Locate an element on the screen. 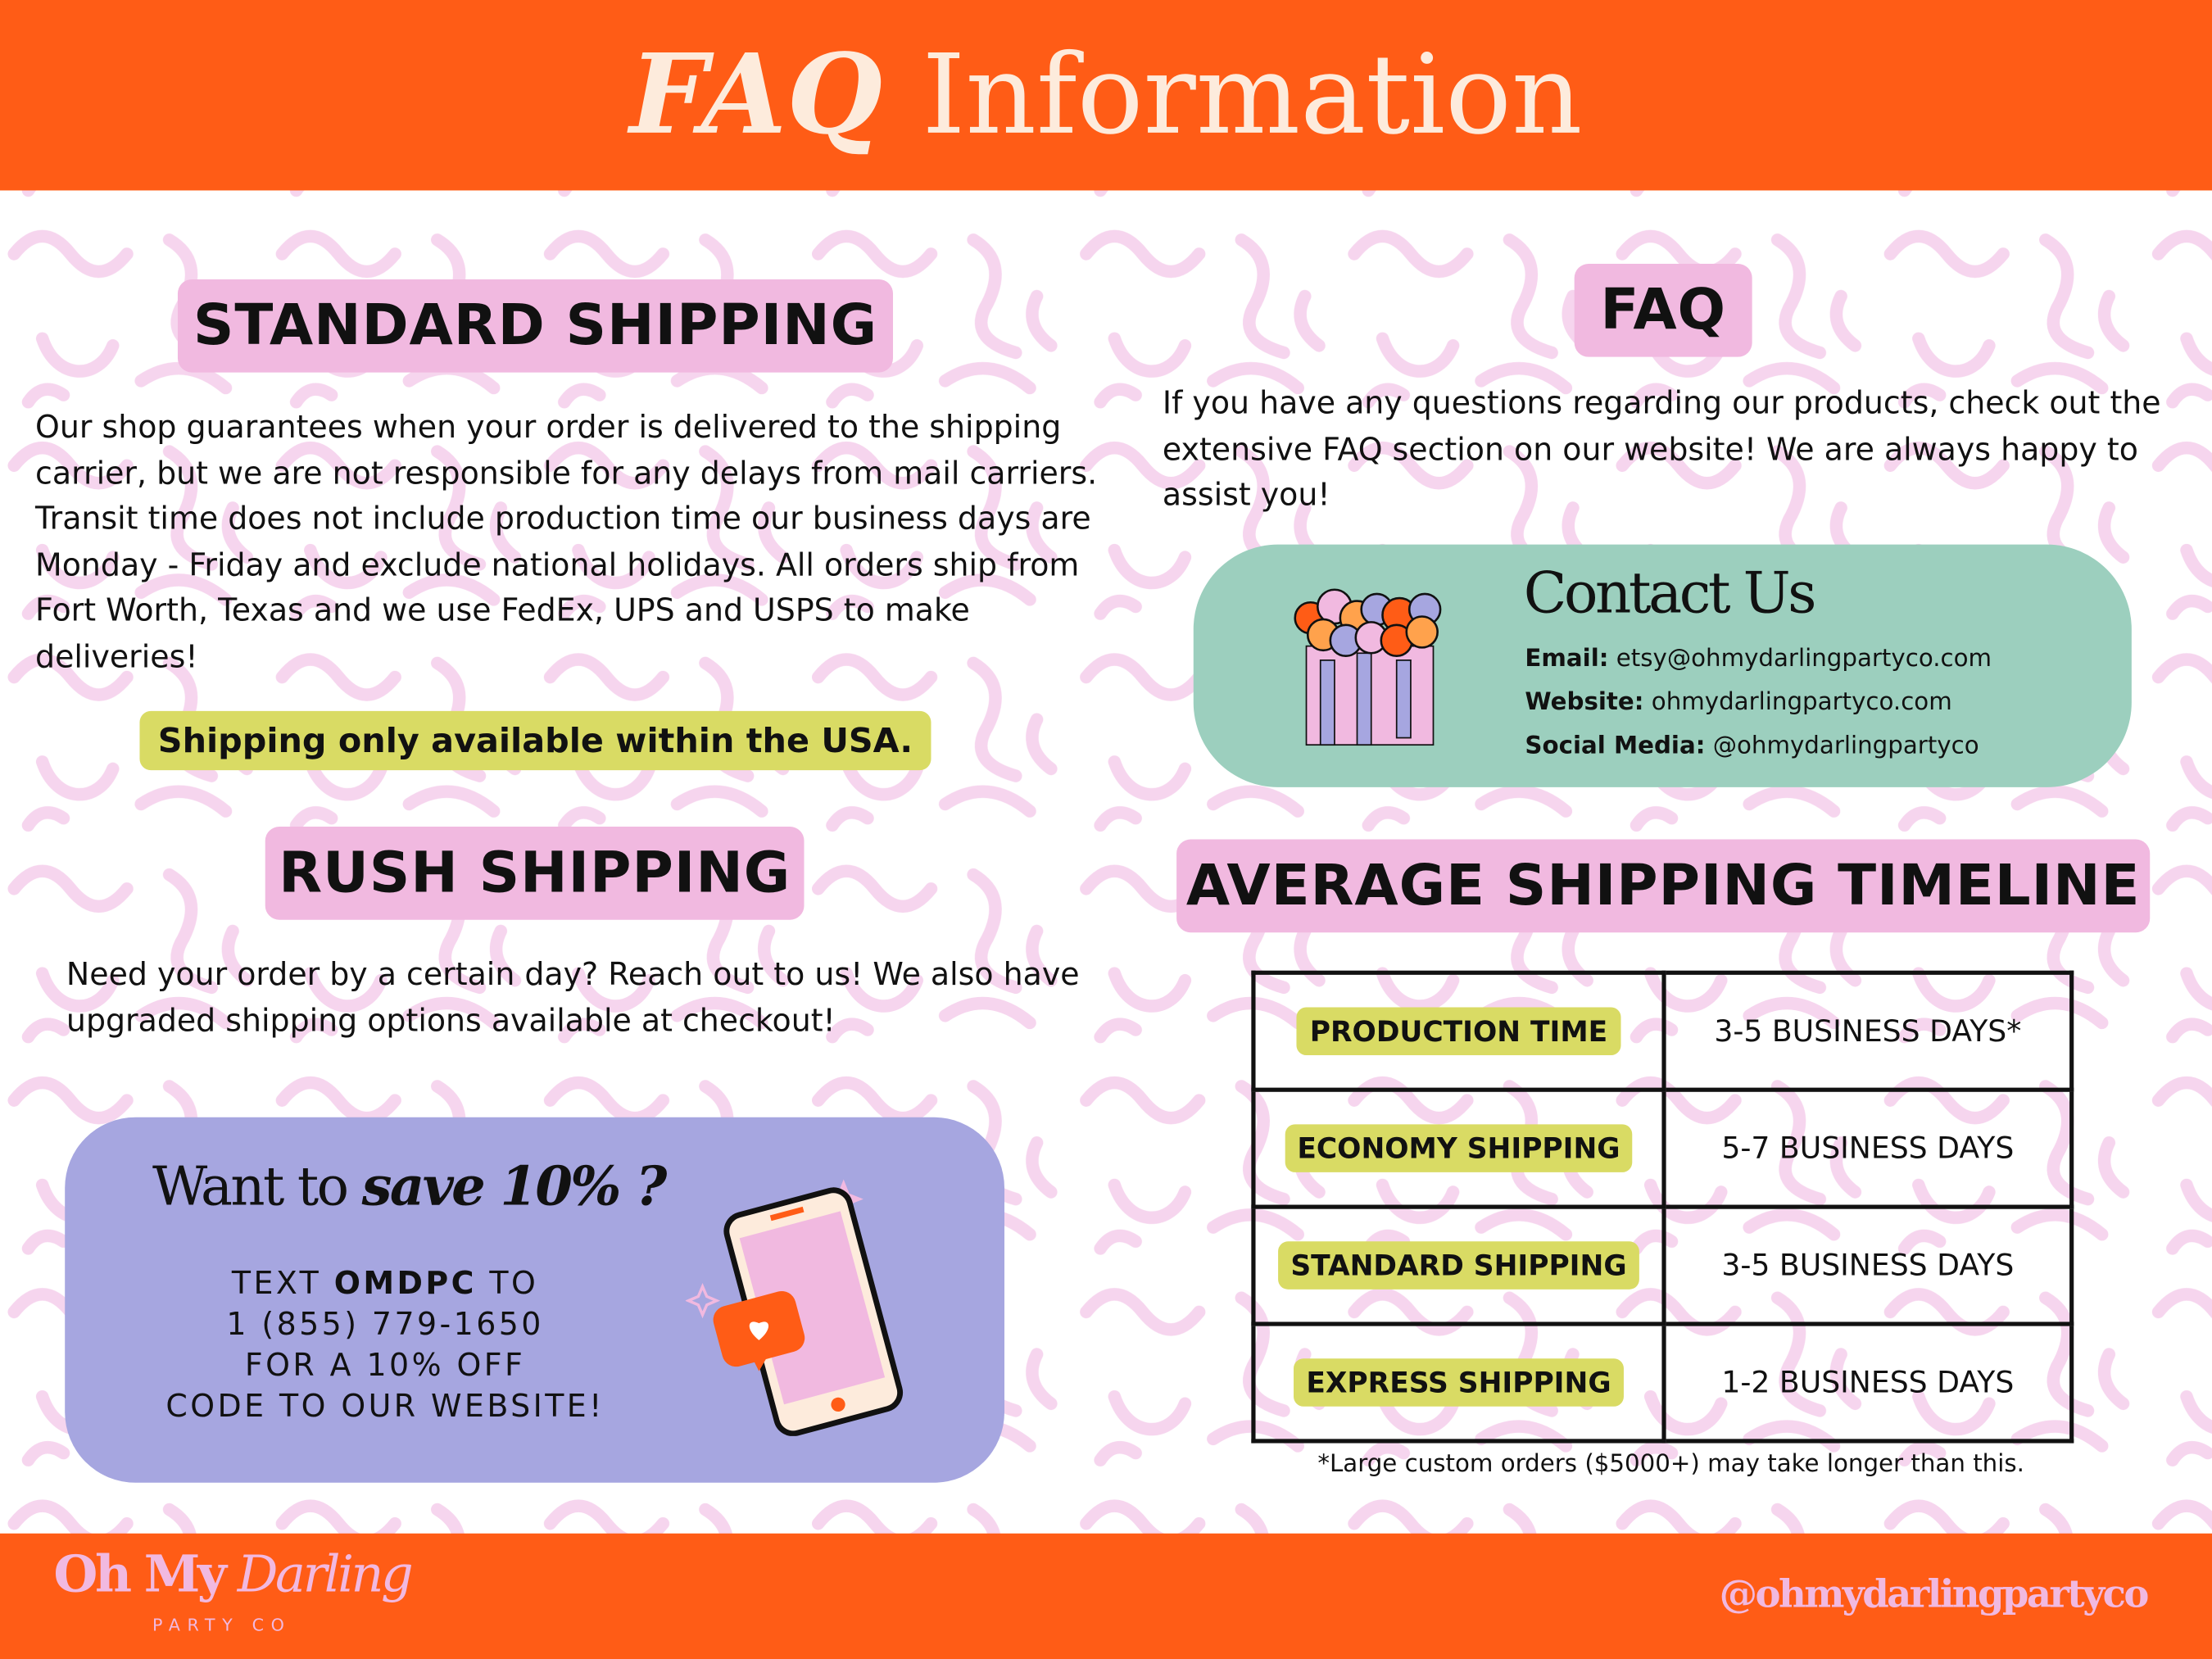  row-value: 3-5 BUSINESS DAYS is located at coordinates (1867, 1265).